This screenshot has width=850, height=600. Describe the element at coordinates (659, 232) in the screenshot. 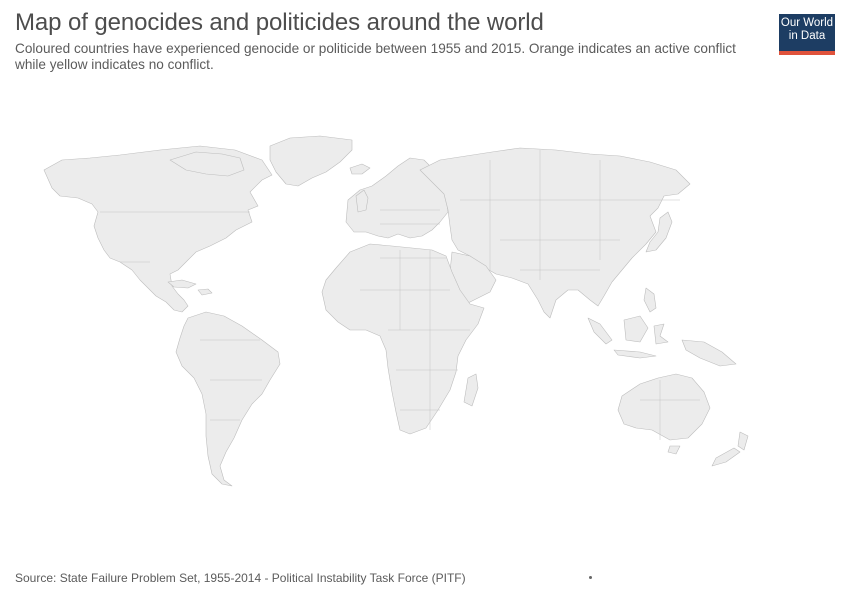

I see `japan-landmass` at that location.